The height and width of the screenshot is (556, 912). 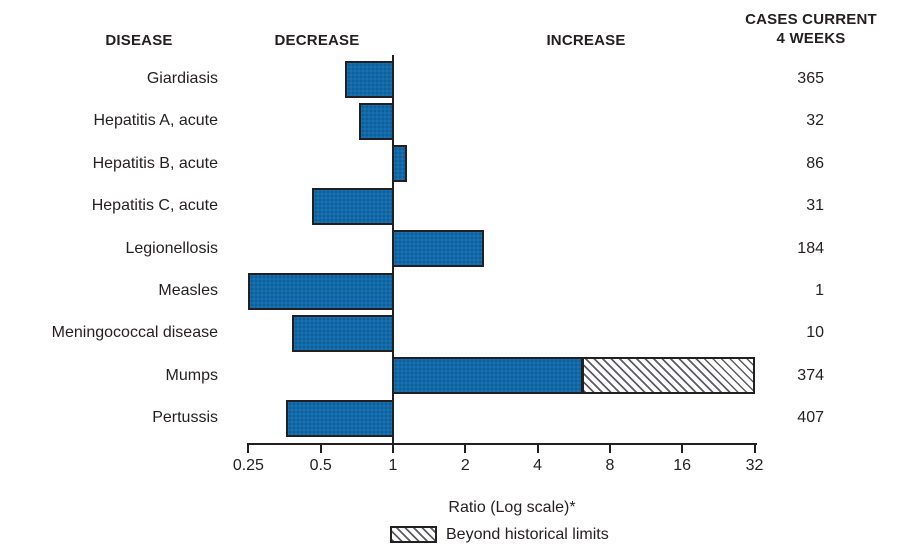 What do you see at coordinates (340, 418) in the screenshot?
I see `bar-pertussis` at bounding box center [340, 418].